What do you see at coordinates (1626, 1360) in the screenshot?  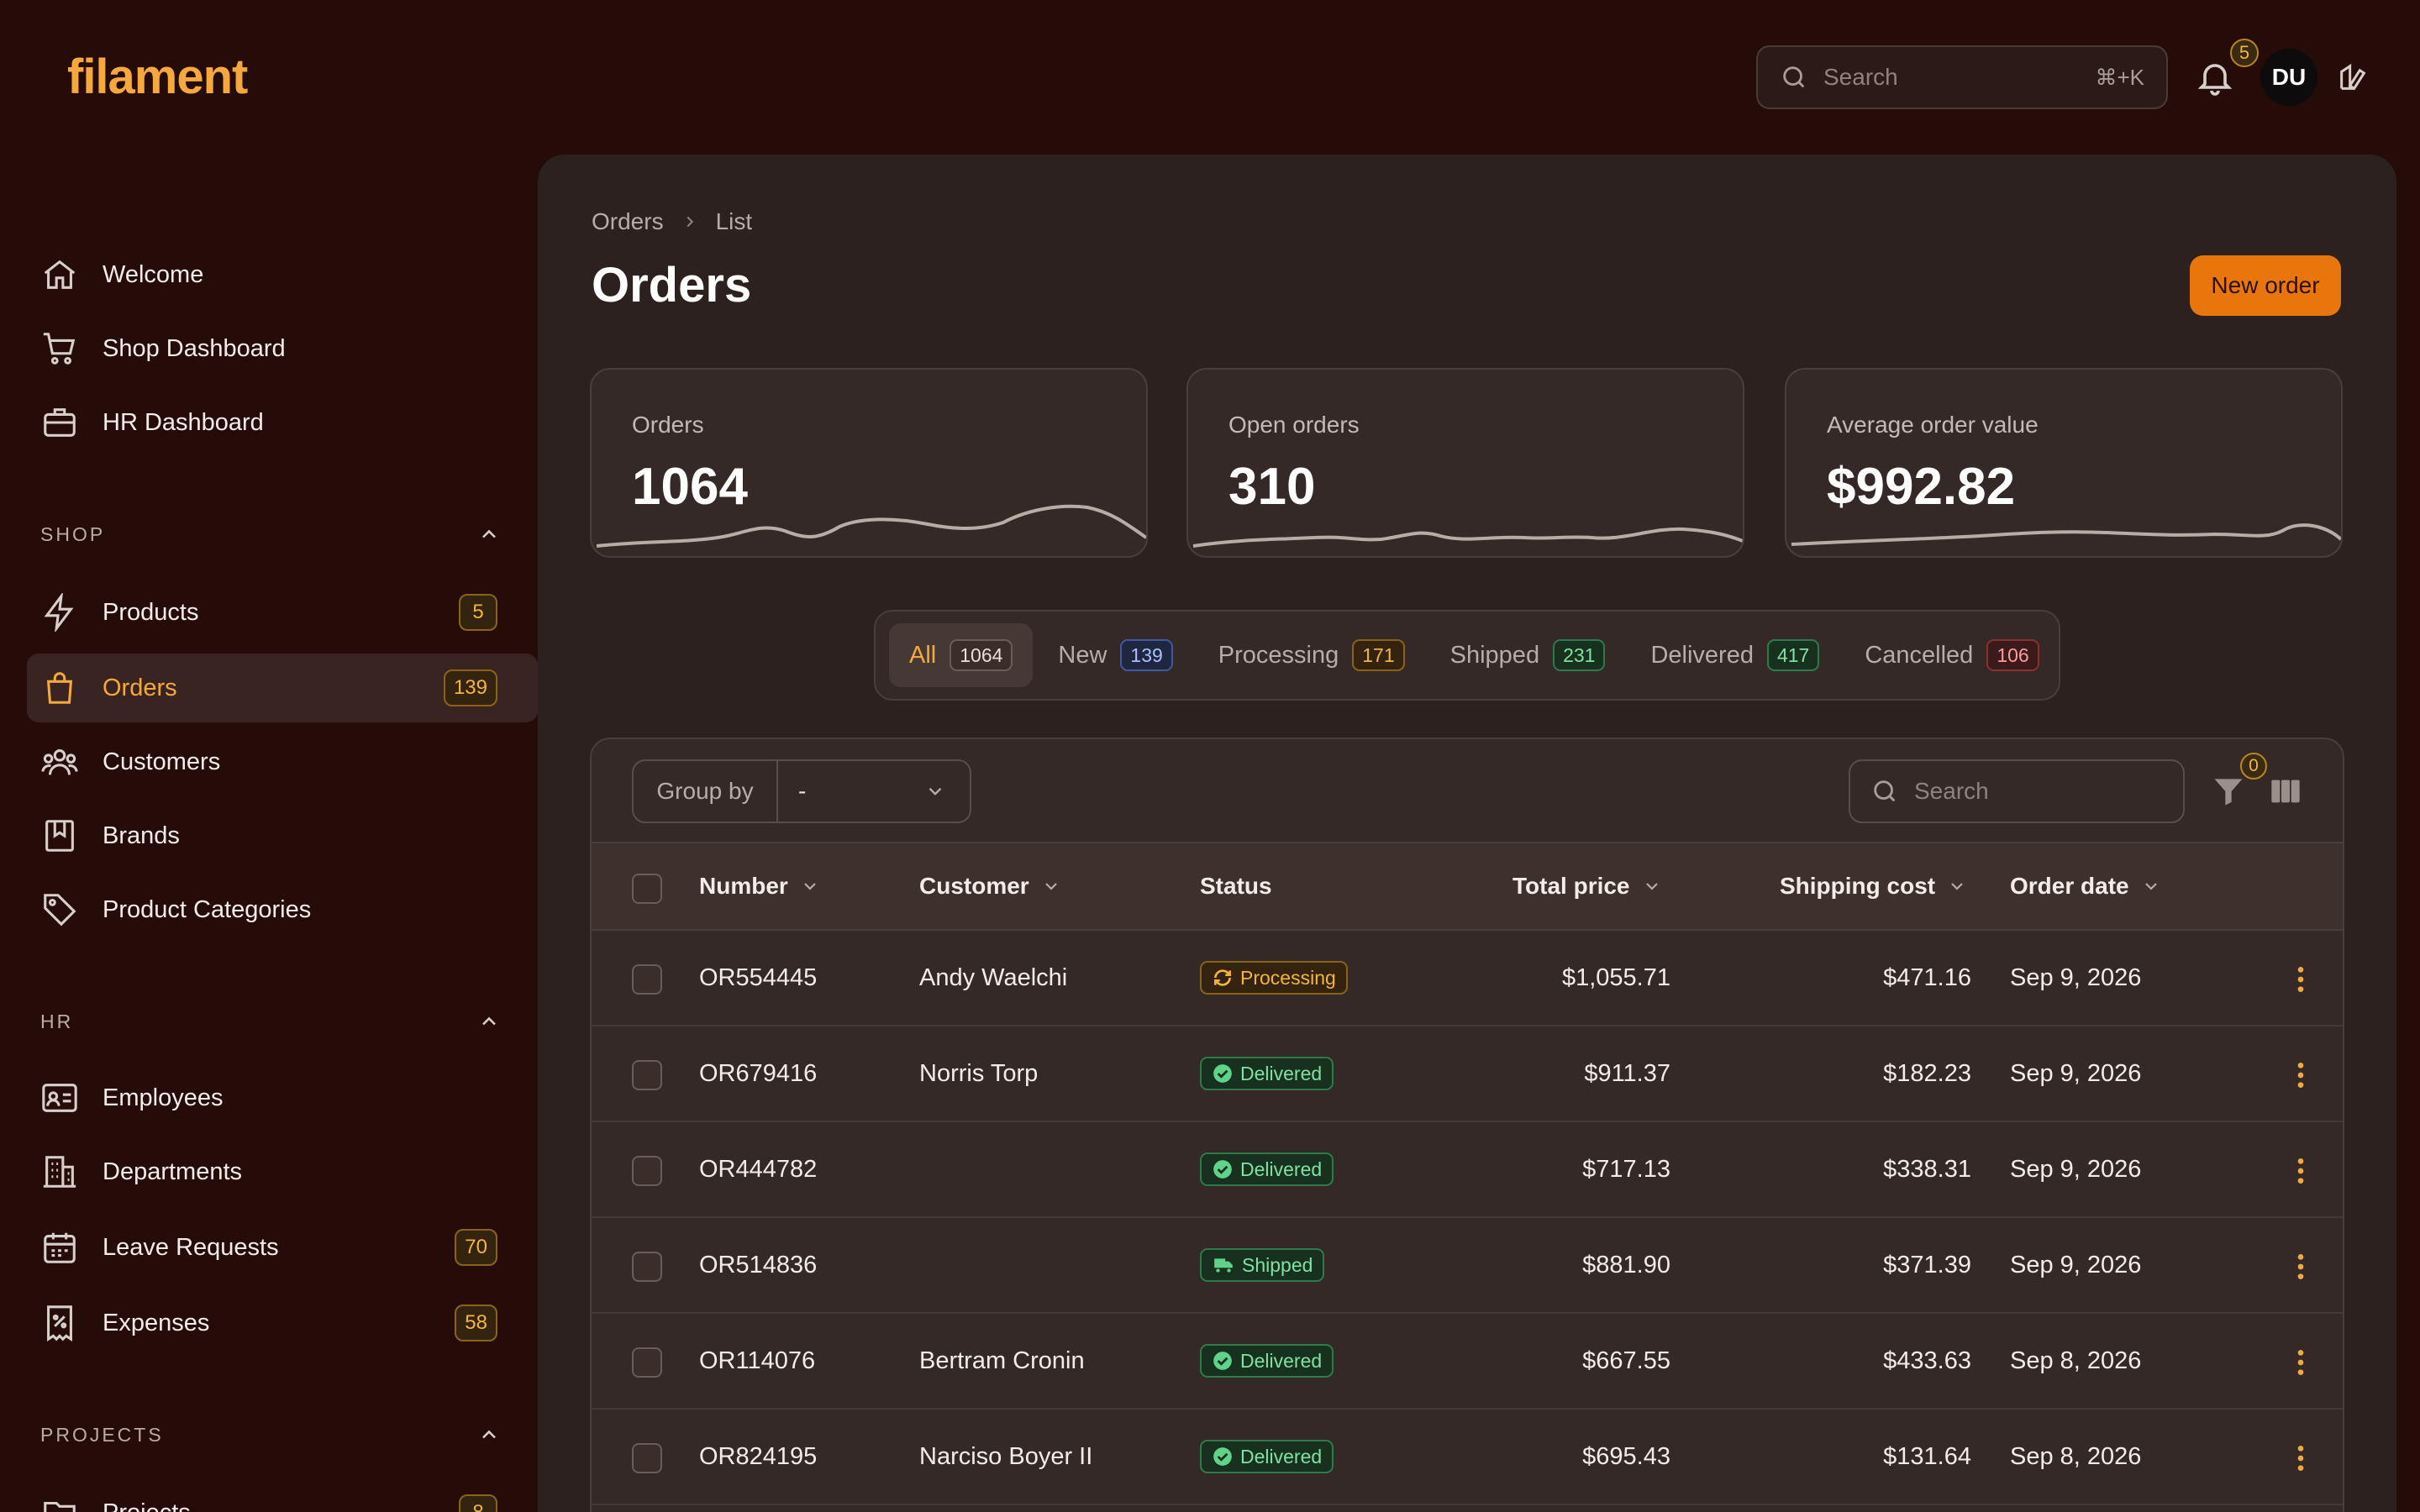 I see `order-total-price: $667.55` at bounding box center [1626, 1360].